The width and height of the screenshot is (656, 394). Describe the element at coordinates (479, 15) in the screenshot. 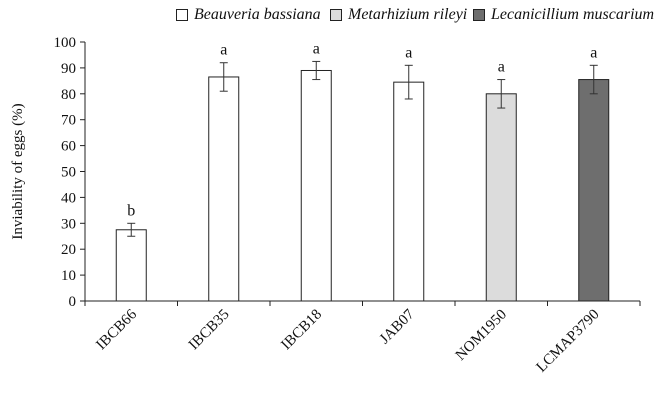

I see `legend-swatch-dark-gray` at that location.